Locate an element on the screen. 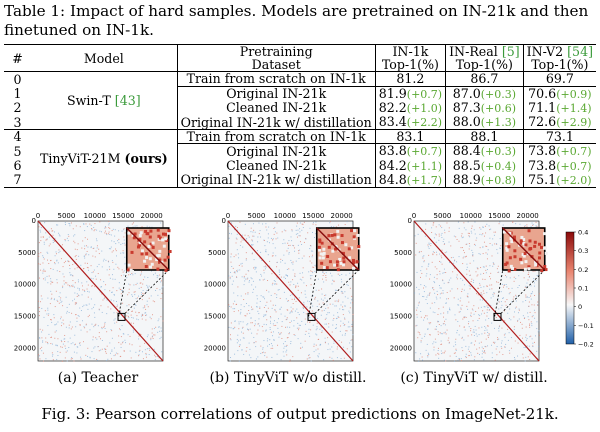 The image size is (600, 432). colorbar-tick: 0.3 is located at coordinates (583, 251).